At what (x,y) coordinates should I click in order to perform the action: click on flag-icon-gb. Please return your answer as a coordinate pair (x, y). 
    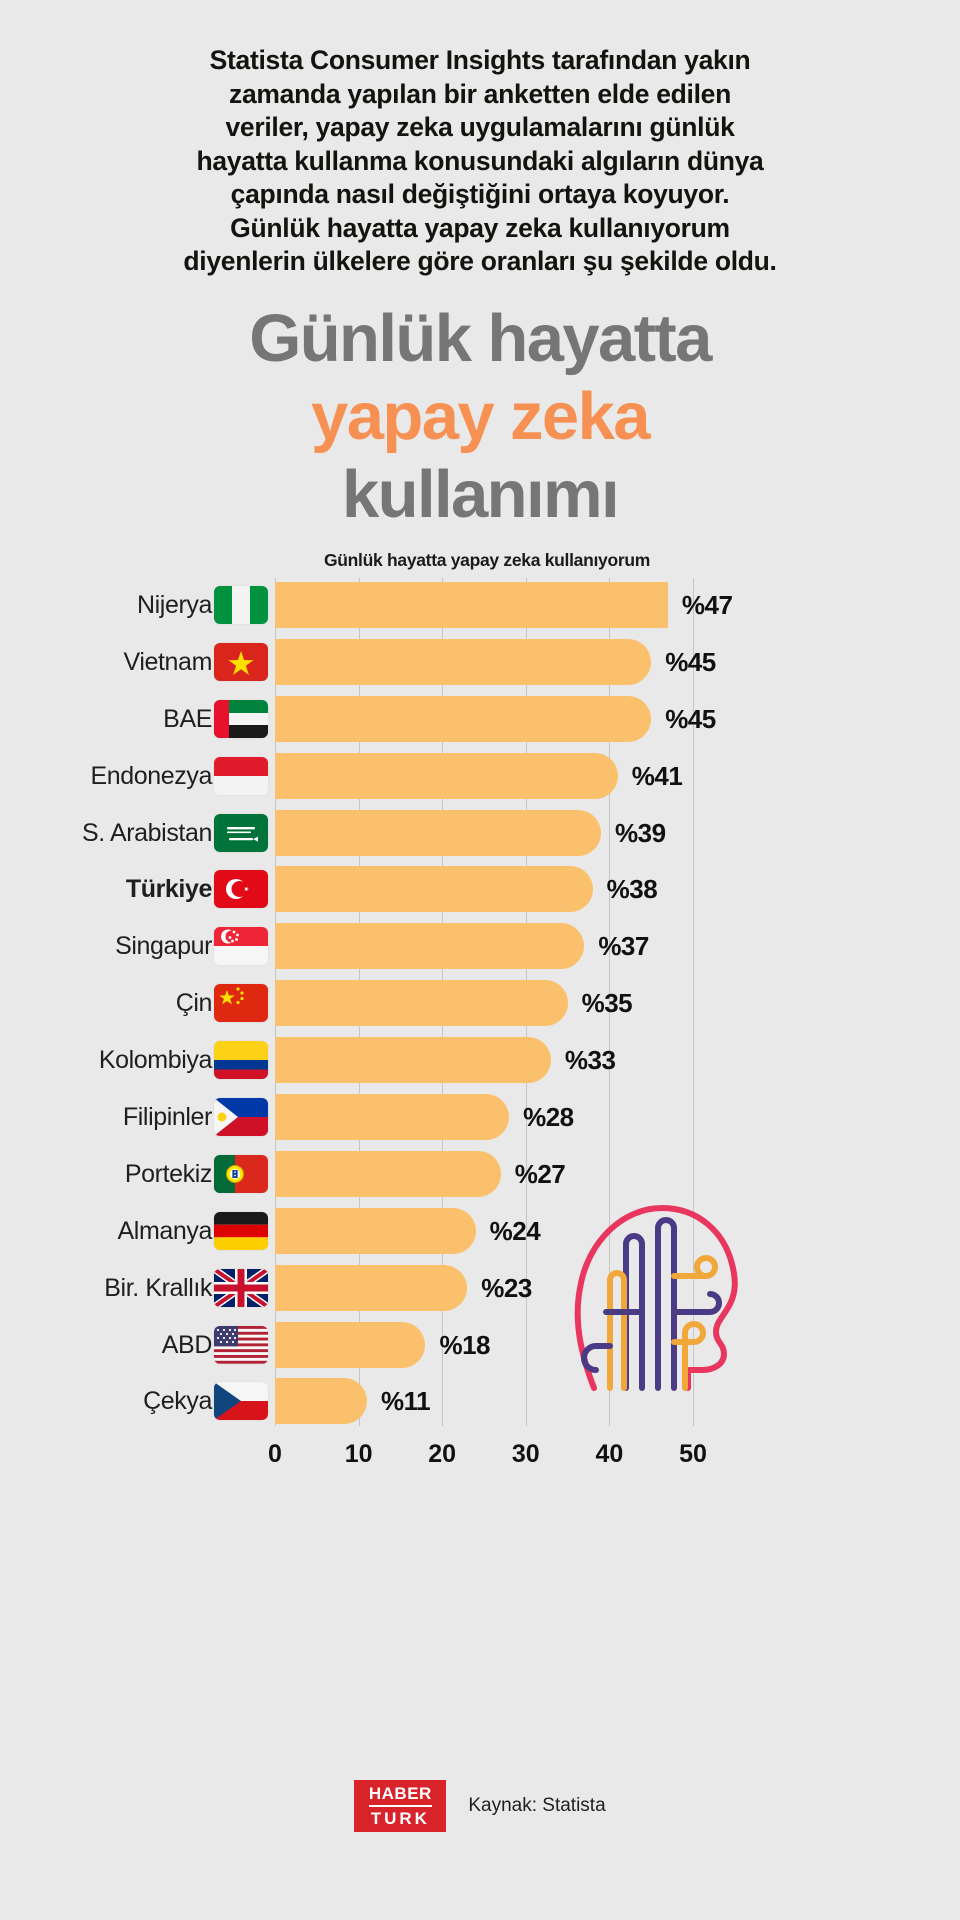
    Looking at the image, I should click on (241, 1287).